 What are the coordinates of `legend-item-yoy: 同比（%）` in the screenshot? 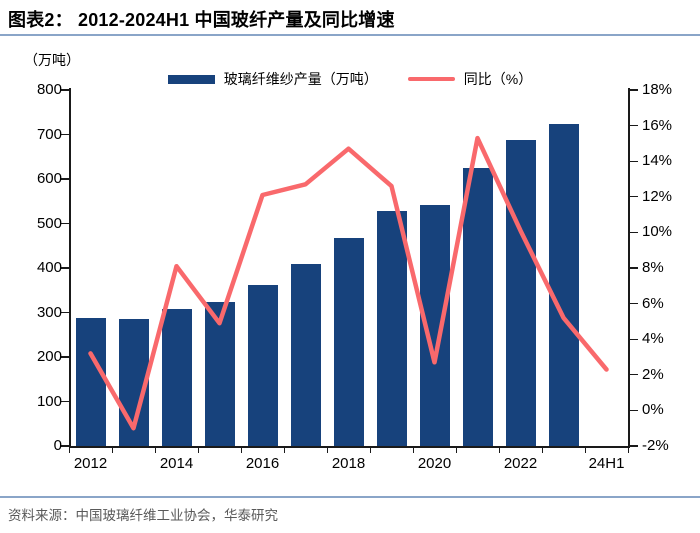 It's located at (470, 79).